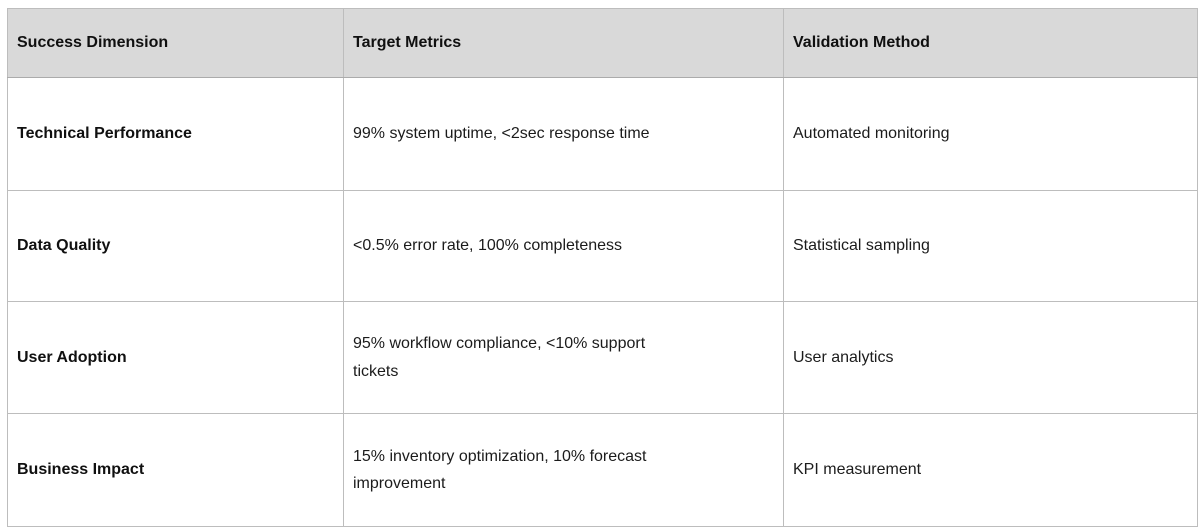 The image size is (1199, 531). Describe the element at coordinates (175, 246) in the screenshot. I see `cell-success-dimension: Data Quality` at that location.